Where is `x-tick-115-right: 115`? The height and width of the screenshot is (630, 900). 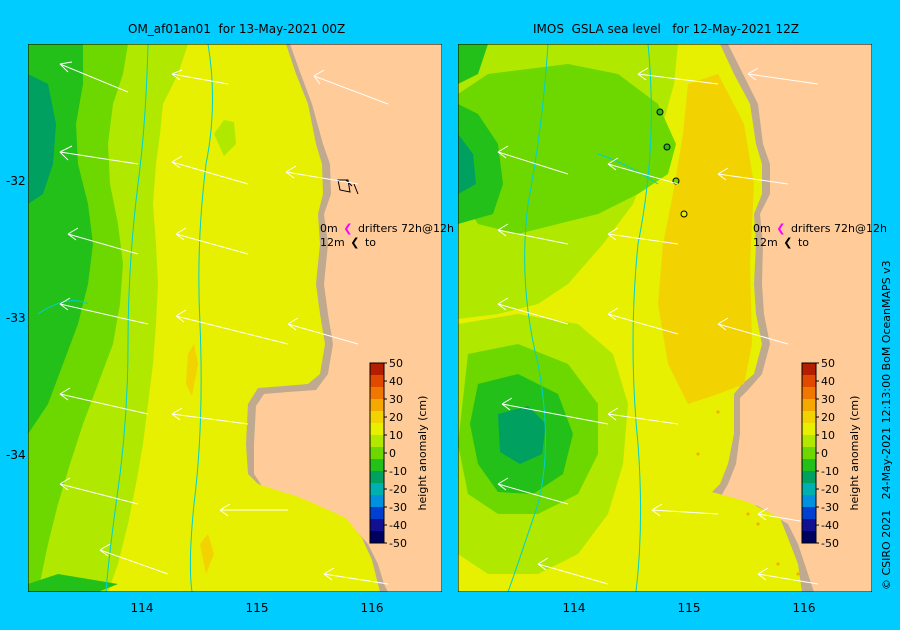 x-tick-115-right: 115 is located at coordinates (689, 608).